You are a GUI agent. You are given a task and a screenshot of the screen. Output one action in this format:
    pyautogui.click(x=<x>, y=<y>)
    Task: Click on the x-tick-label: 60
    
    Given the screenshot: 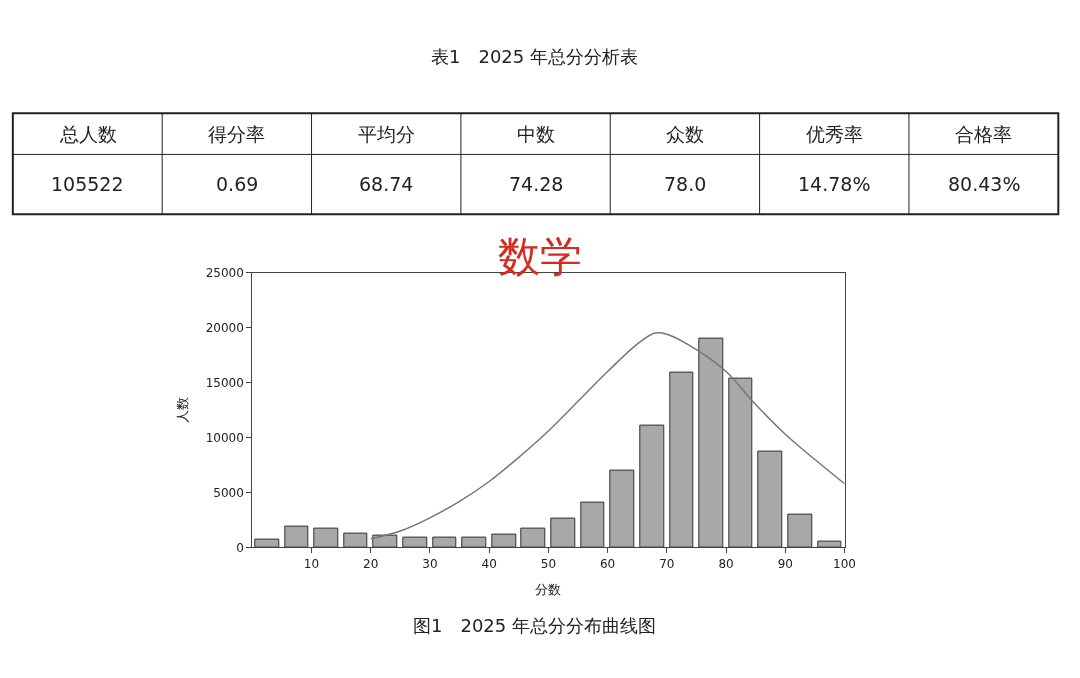 What is the action you would take?
    pyautogui.click(x=607, y=563)
    